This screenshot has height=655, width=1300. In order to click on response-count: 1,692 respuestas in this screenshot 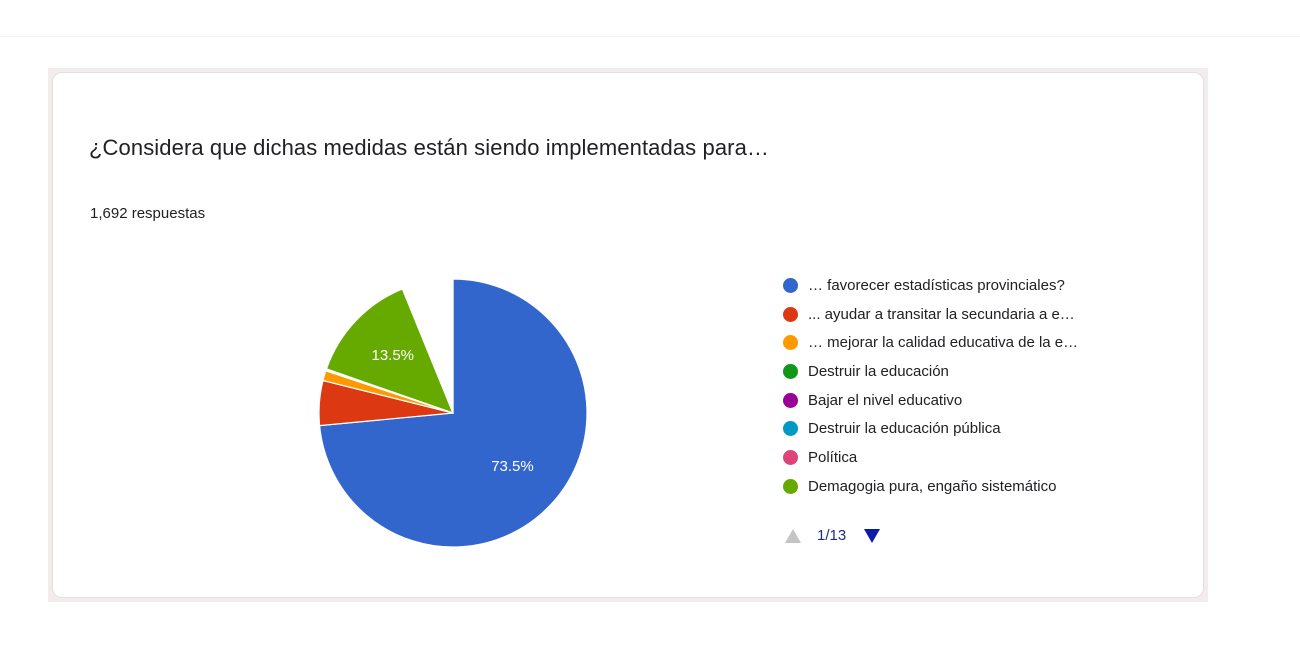, I will do `click(148, 213)`.